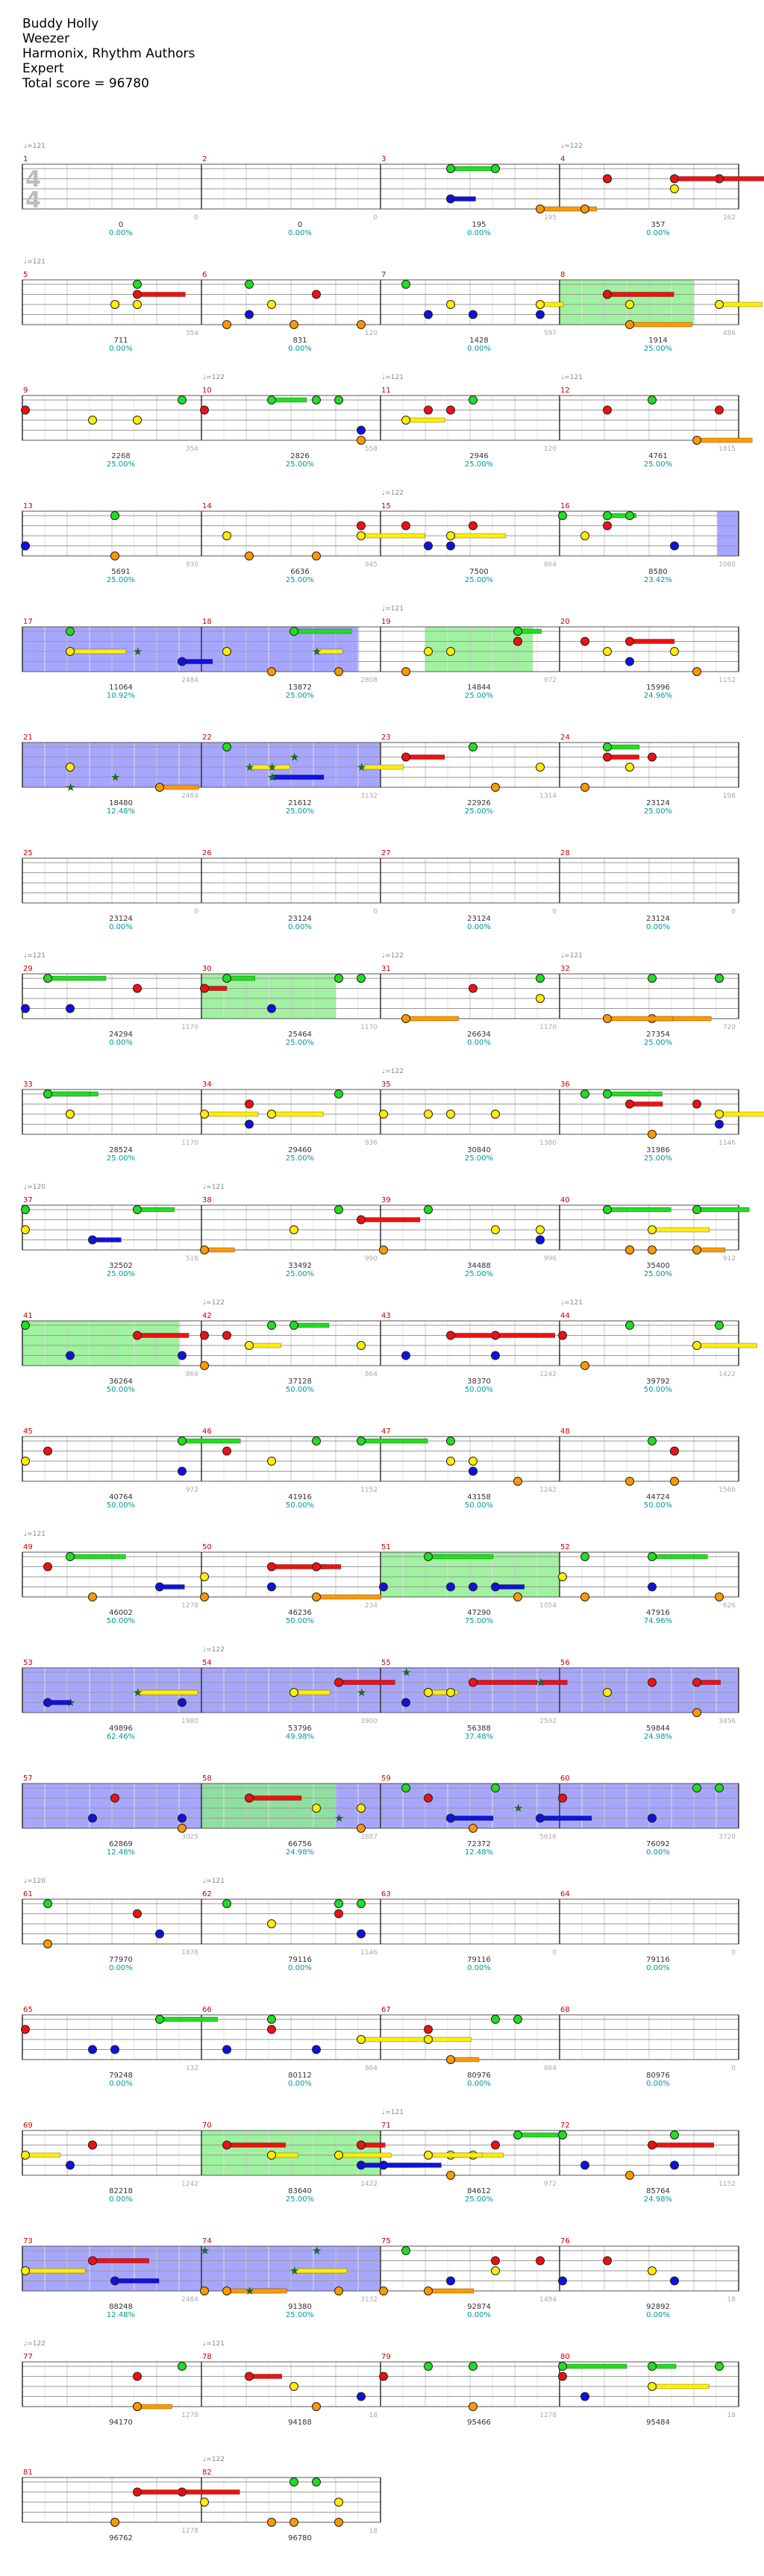 This screenshot has width=764, height=2576. Describe the element at coordinates (479, 2307) in the screenshot. I see `cumulative-score: 92874` at that location.